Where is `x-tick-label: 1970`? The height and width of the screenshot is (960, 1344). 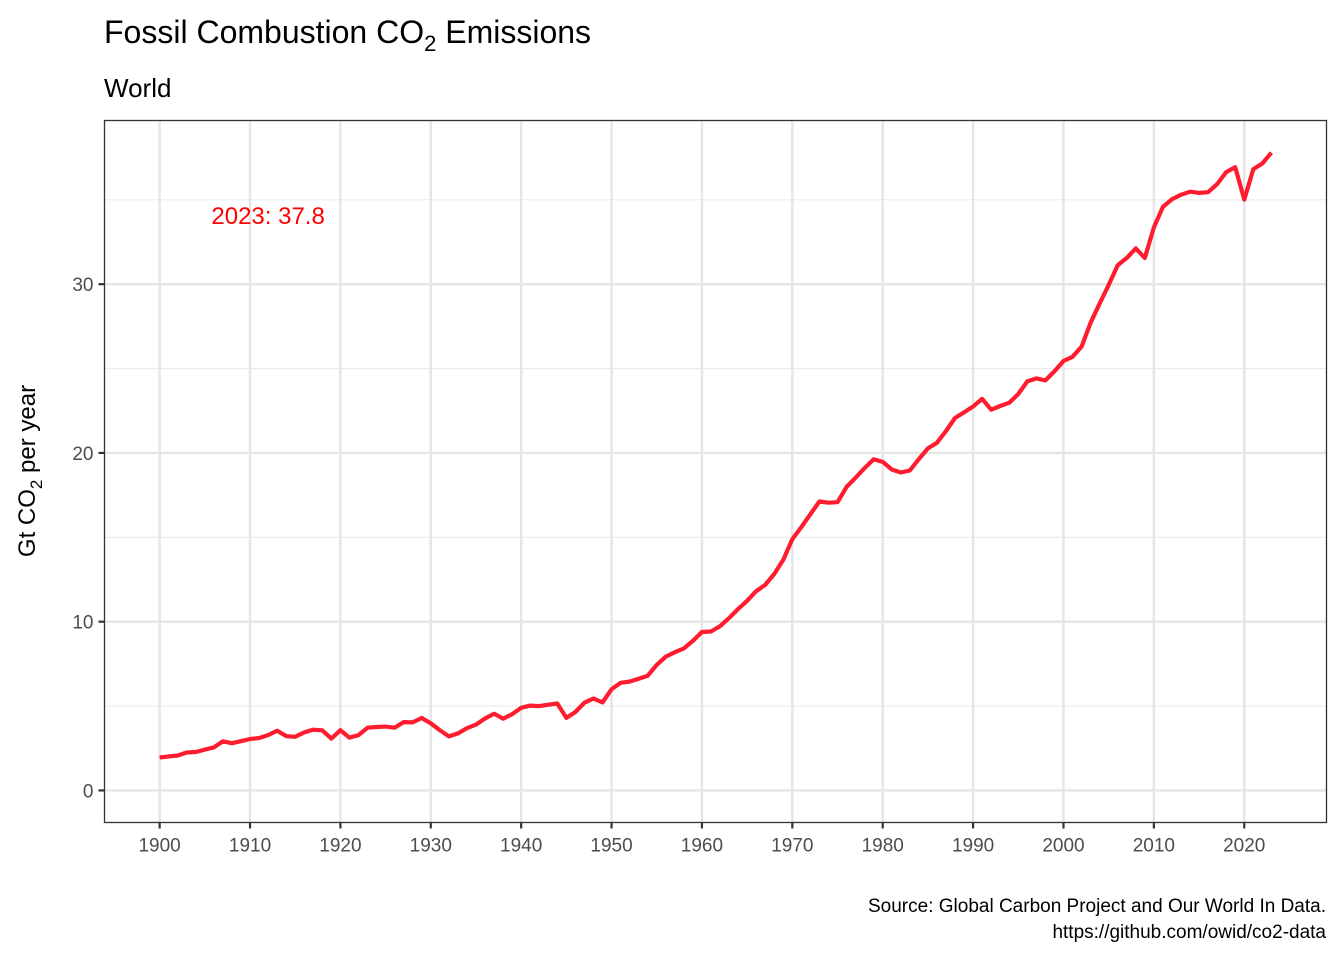 x-tick-label: 1970 is located at coordinates (792, 846).